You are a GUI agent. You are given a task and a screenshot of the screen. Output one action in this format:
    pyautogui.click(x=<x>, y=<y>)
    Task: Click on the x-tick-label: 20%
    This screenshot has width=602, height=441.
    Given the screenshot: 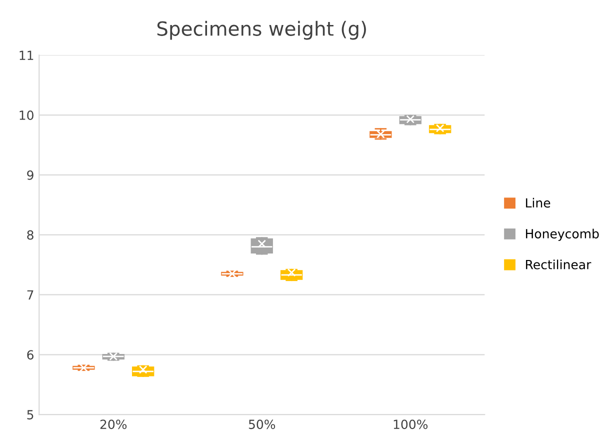 What is the action you would take?
    pyautogui.click(x=113, y=425)
    